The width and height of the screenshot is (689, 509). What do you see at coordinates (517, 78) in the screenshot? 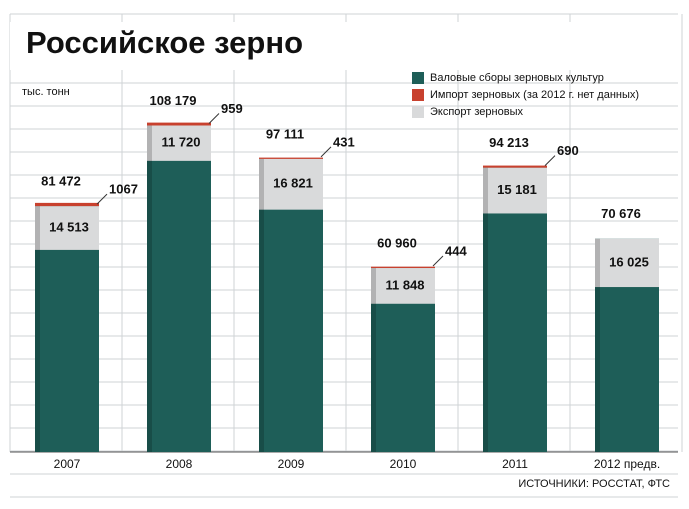
I see `legend-label: Валовые сборы зерновых культур` at bounding box center [517, 78].